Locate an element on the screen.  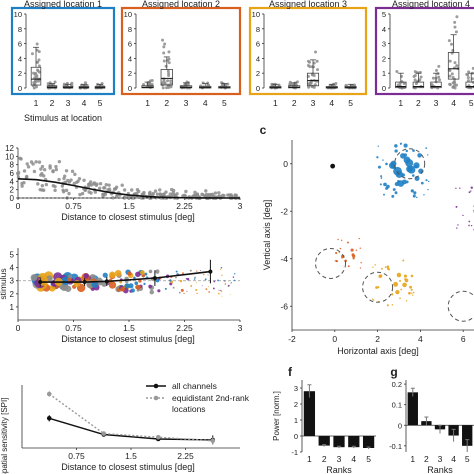
panel-label: f is located at coordinates (290, 372).